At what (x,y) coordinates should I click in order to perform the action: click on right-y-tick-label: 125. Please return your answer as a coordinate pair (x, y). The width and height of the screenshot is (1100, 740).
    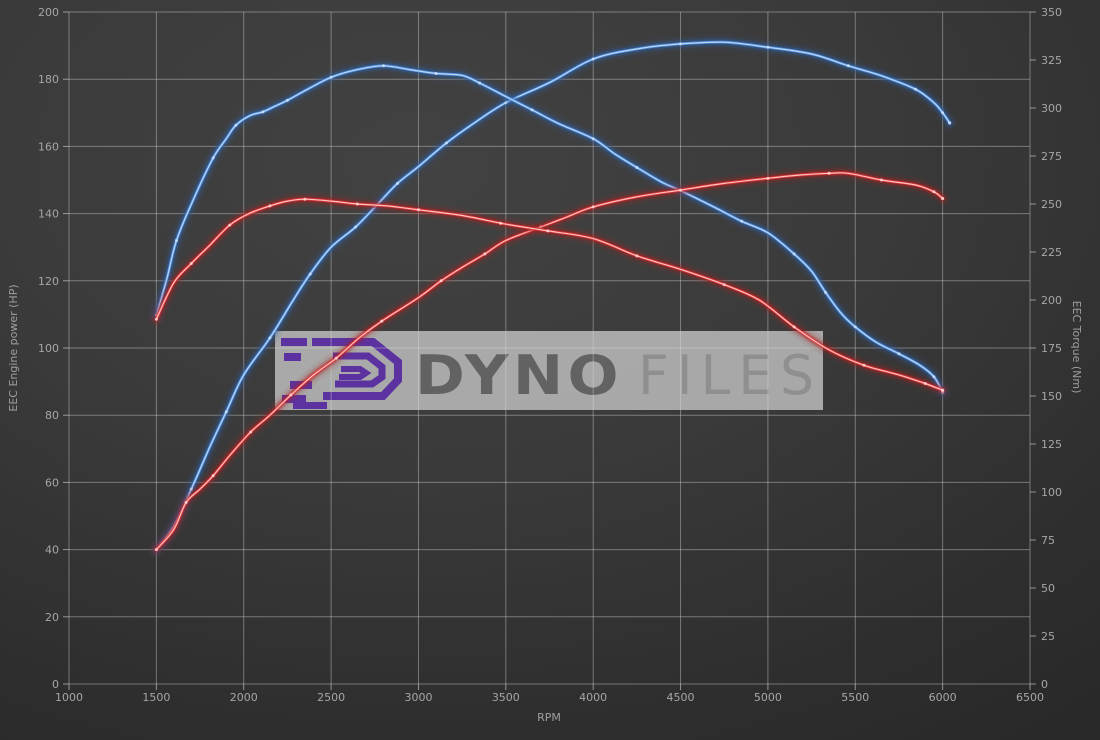
    Looking at the image, I should click on (1051, 444).